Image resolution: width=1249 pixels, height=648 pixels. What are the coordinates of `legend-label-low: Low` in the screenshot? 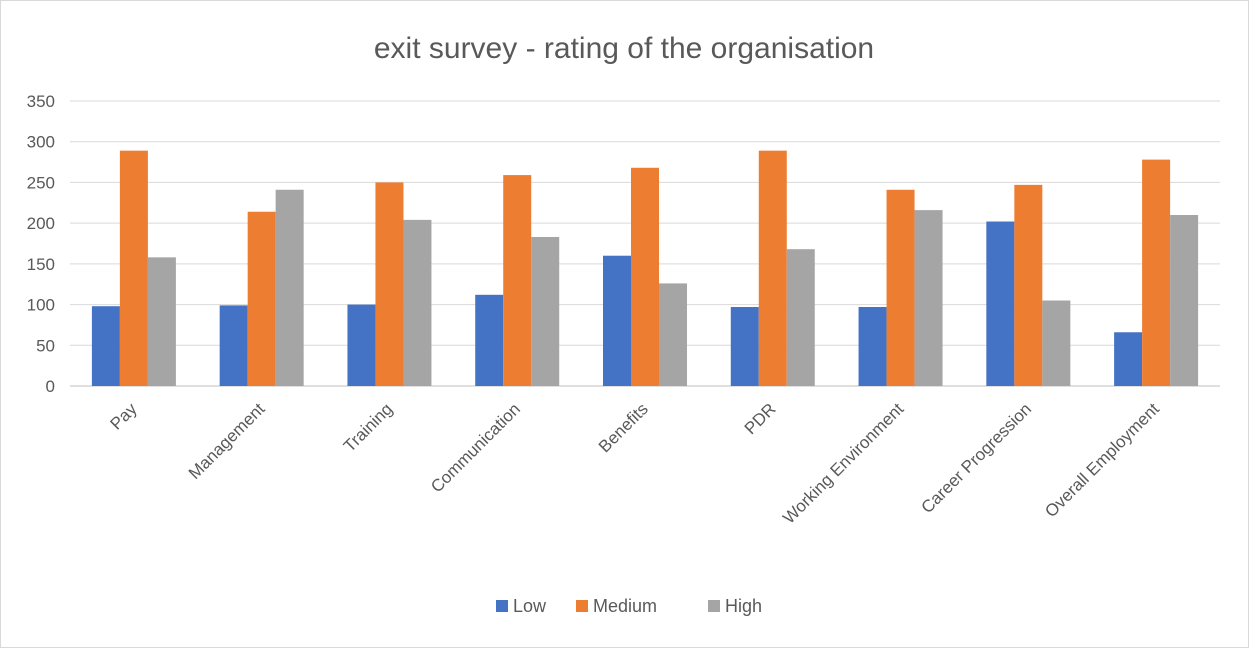 It's located at (530, 606).